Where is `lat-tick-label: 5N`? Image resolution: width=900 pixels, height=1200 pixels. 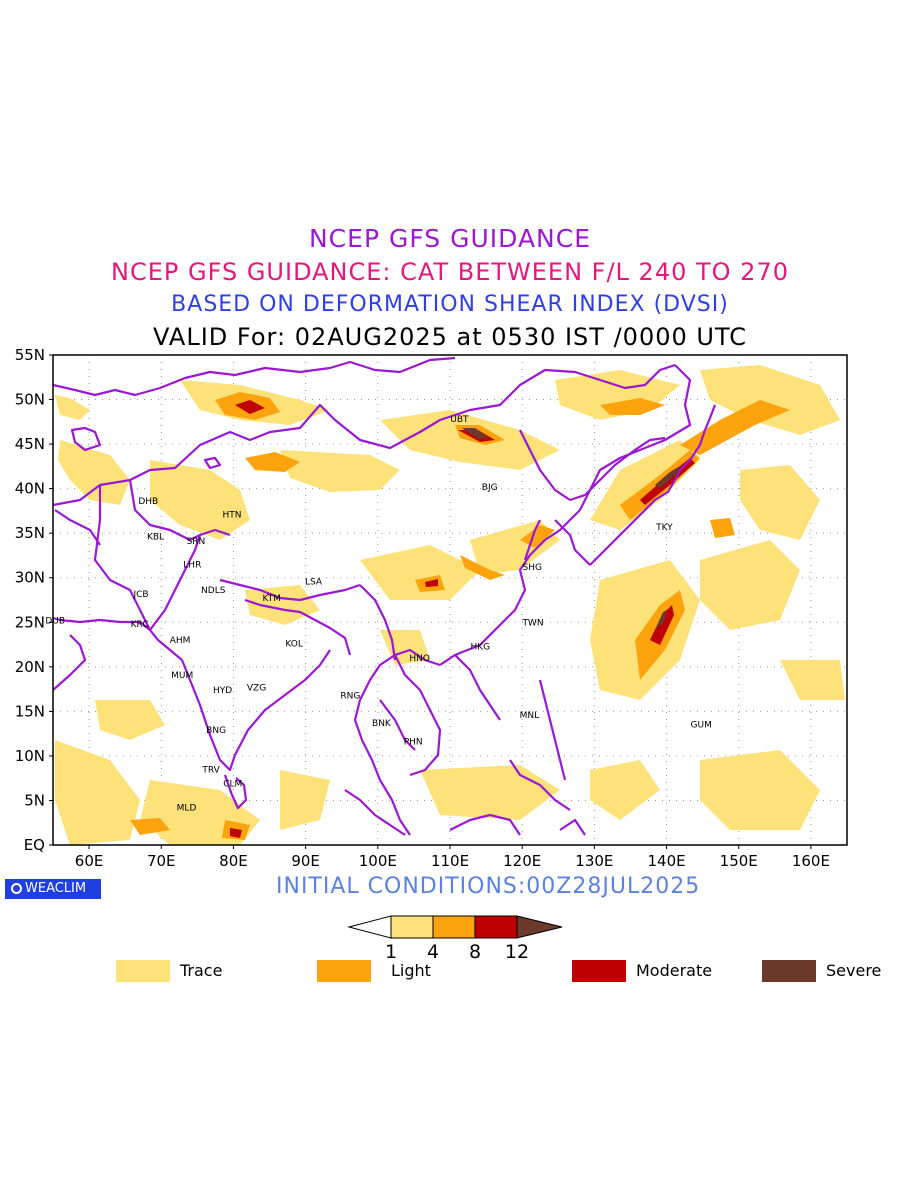 lat-tick-label: 5N is located at coordinates (34, 800).